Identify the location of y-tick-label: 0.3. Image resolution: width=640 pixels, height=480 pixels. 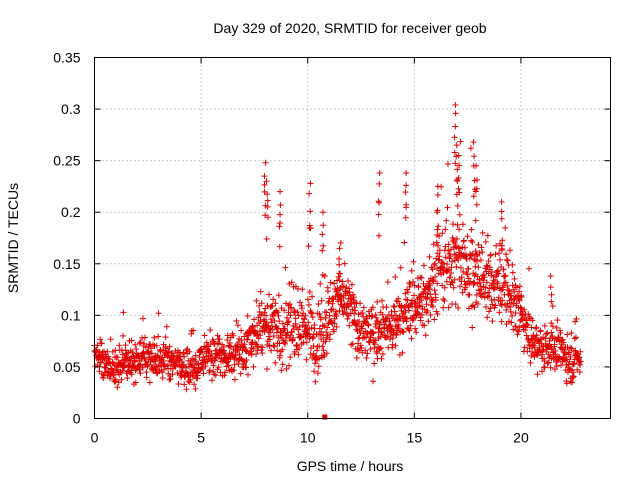
(71, 109).